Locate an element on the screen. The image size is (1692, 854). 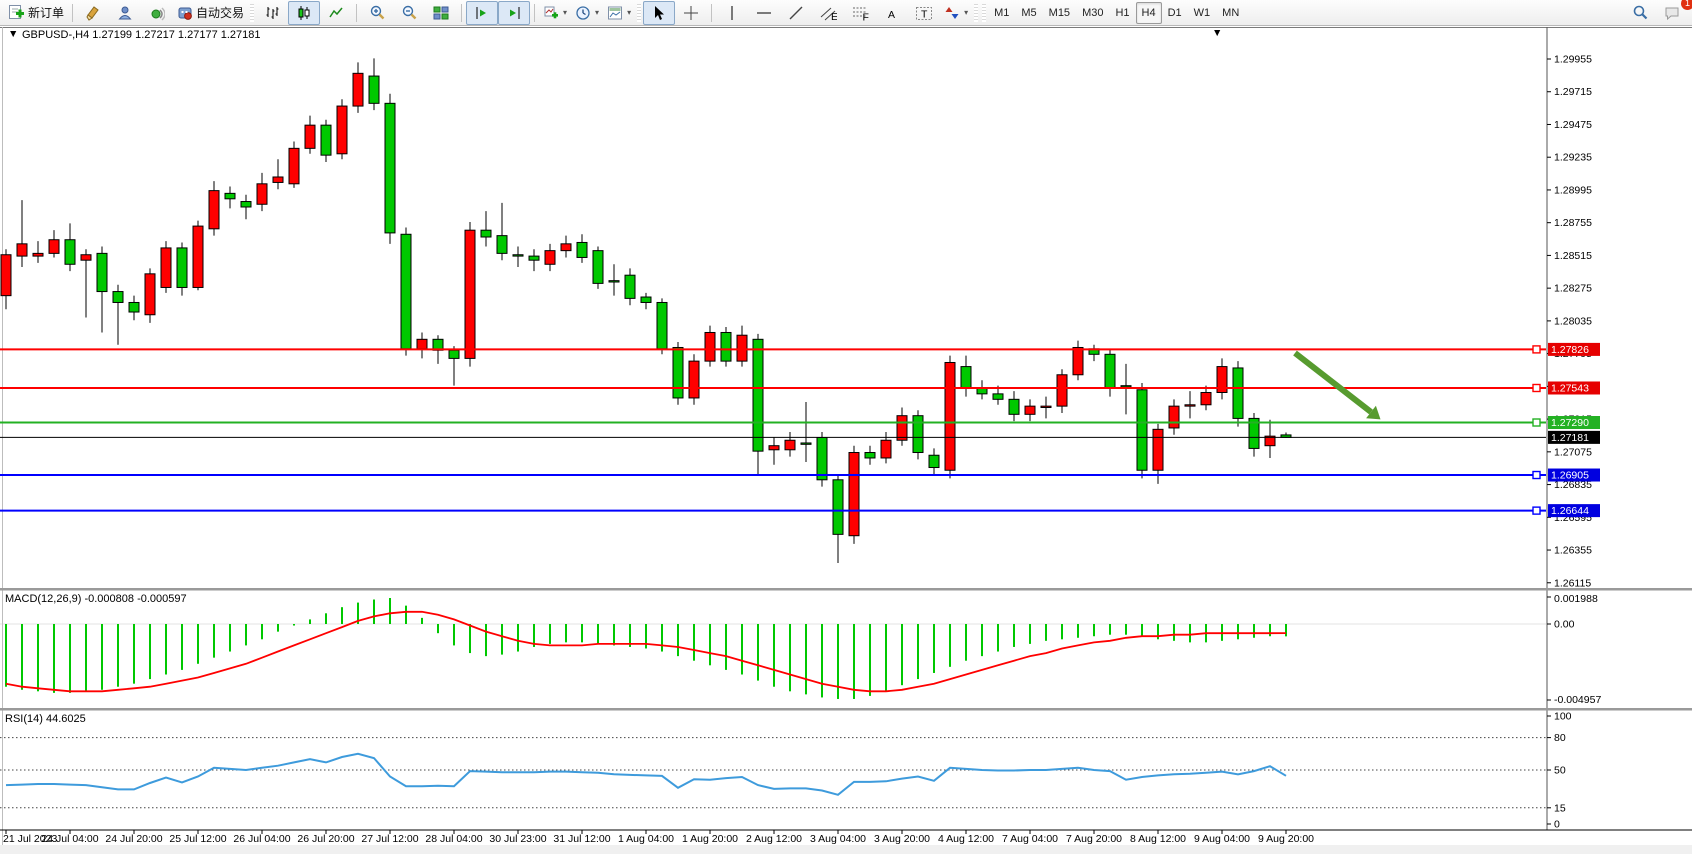
candlestick-chart-button is located at coordinates (304, 12).